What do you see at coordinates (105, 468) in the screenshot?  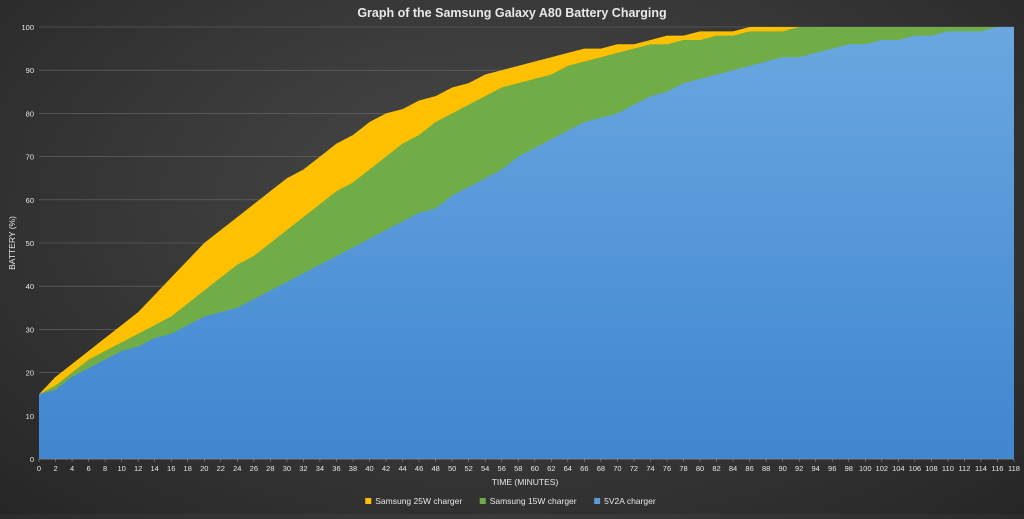 I see `x-tick-label: 8` at bounding box center [105, 468].